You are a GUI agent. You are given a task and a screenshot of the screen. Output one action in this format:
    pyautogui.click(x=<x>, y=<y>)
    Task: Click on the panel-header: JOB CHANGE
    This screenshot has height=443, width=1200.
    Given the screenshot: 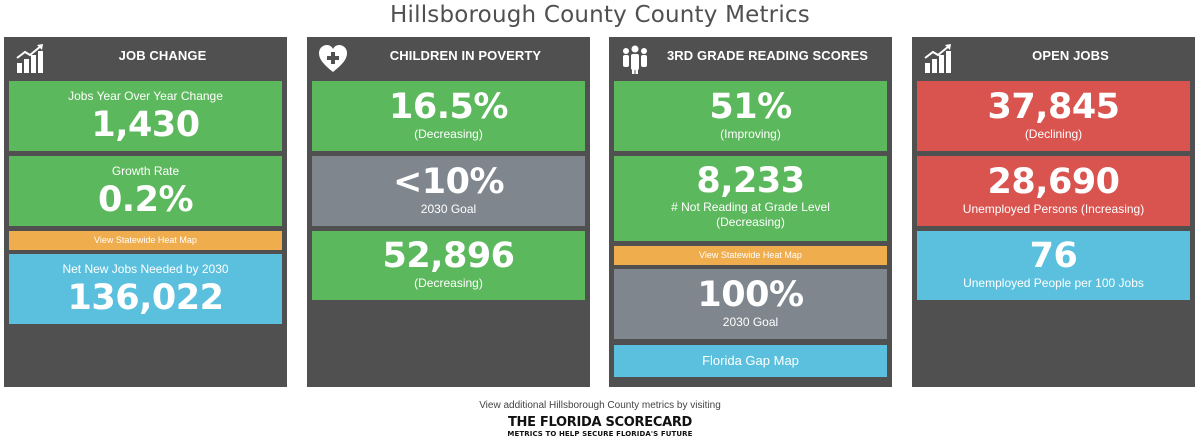 What is the action you would take?
    pyautogui.click(x=145, y=58)
    